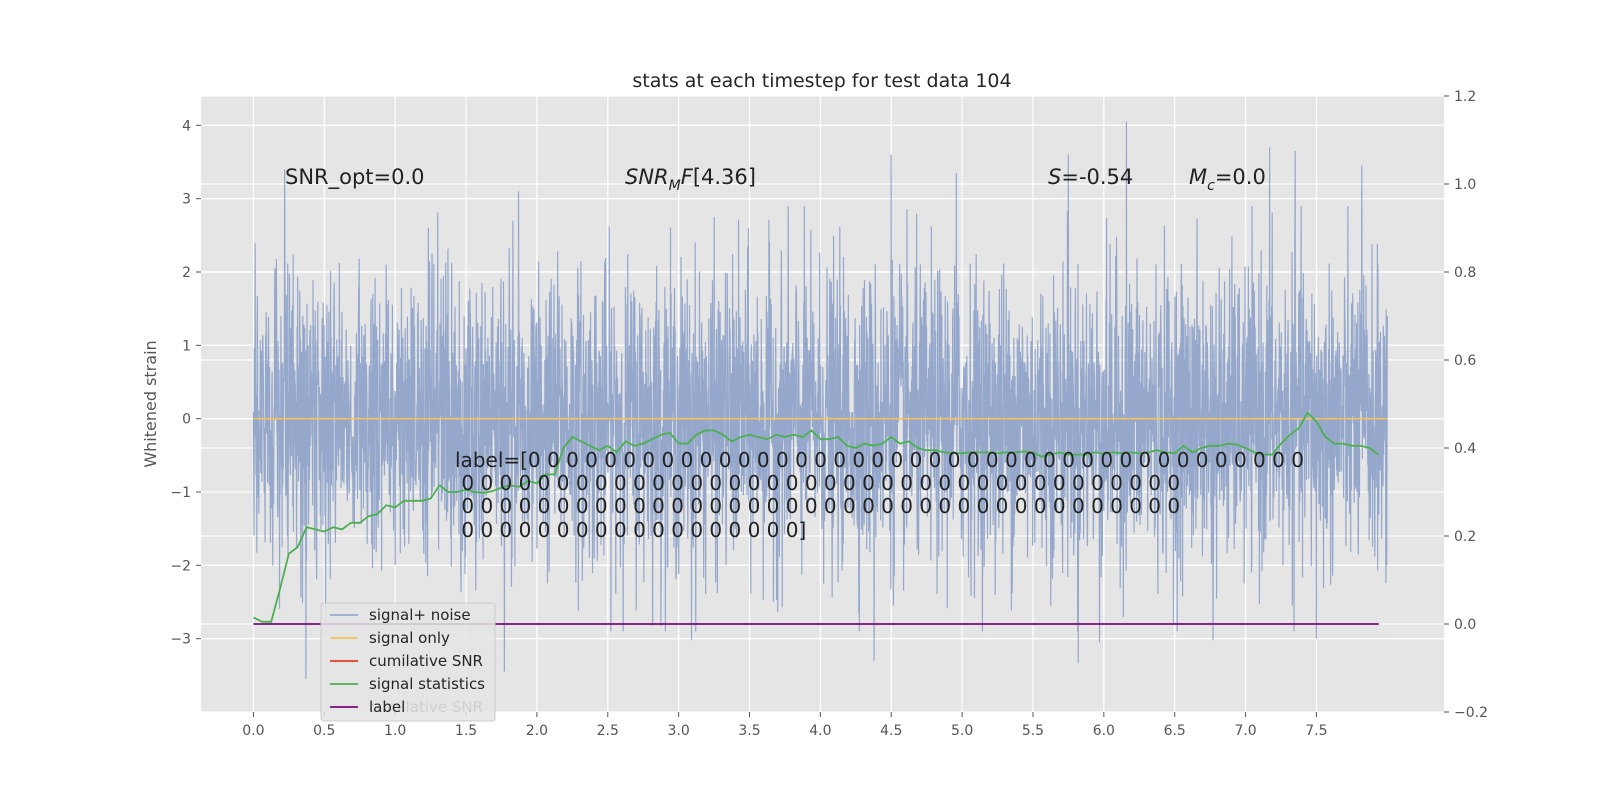  I want to click on annotation-statistic: S=-0.54, so click(1090, 177).